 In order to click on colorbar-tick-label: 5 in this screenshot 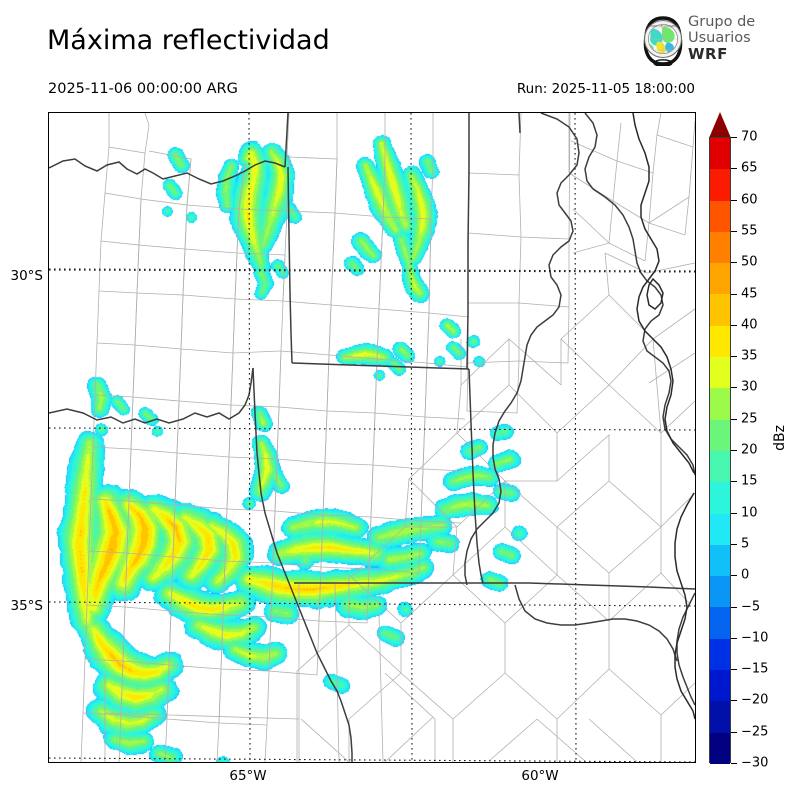, I will do `click(745, 544)`.